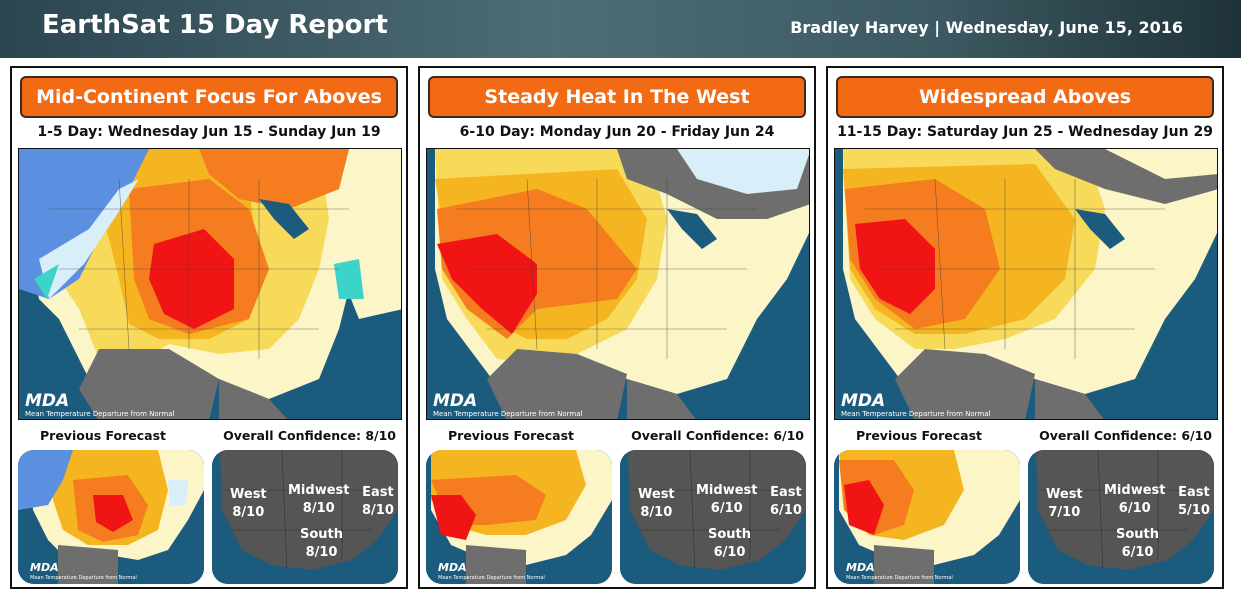  I want to click on confidence-region-map: West 7/10 Midwest 6/10 East 5/10 South 6/10, so click(1121, 517).